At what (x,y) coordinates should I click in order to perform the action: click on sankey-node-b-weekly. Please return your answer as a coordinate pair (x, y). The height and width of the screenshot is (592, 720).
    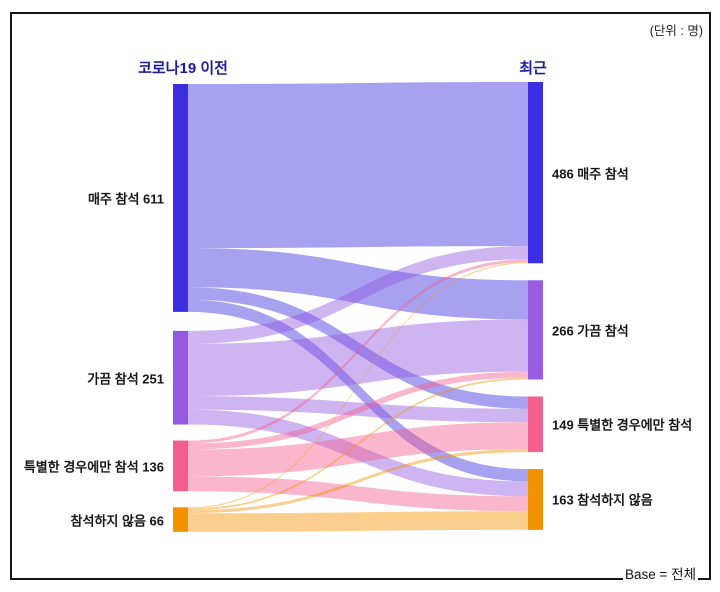
    Looking at the image, I should click on (180, 198).